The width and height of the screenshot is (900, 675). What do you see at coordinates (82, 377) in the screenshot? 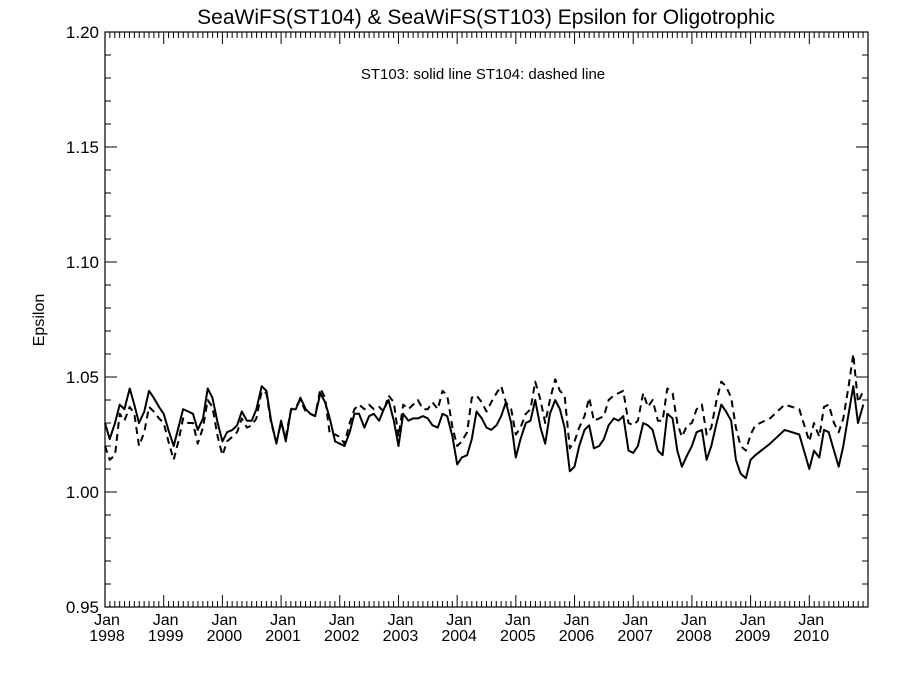
I see `y-tick-label: 1.05` at bounding box center [82, 377].